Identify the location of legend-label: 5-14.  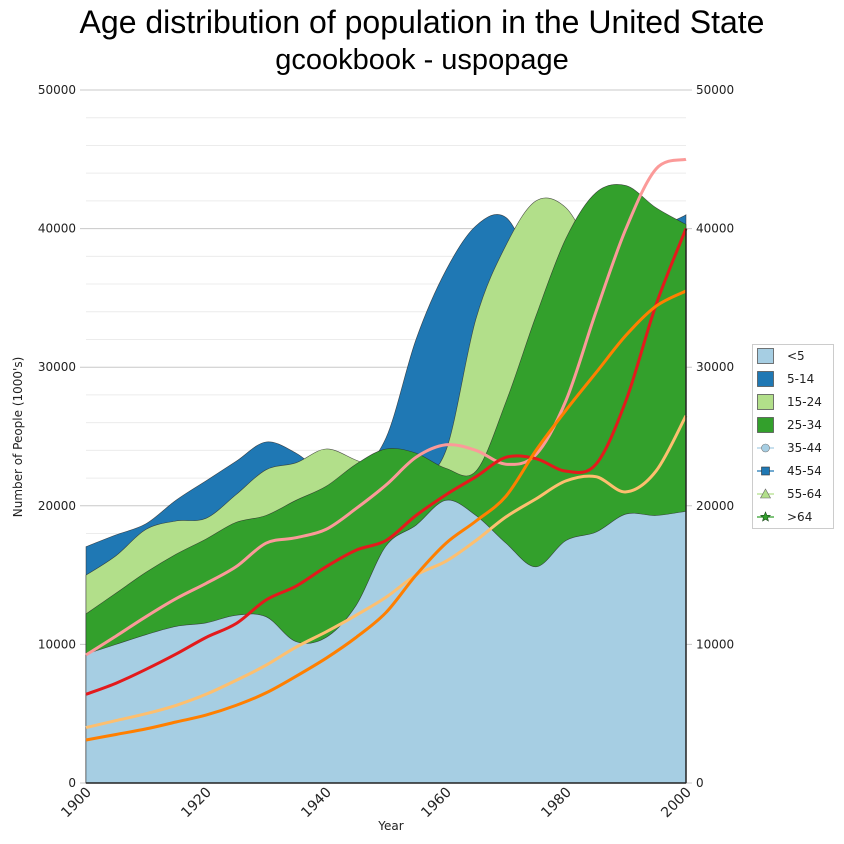
(800, 379).